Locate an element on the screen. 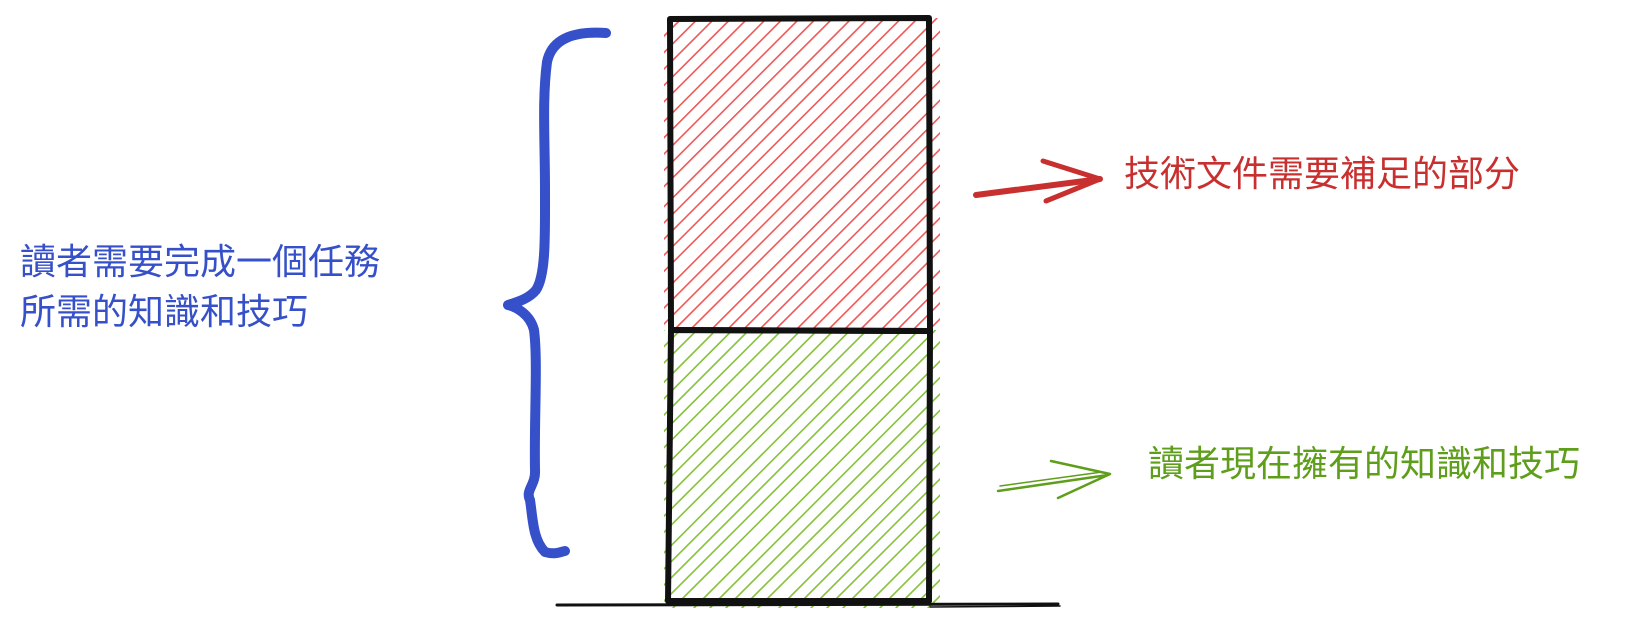 The height and width of the screenshot is (626, 1646). baseline is located at coordinates (807, 604).